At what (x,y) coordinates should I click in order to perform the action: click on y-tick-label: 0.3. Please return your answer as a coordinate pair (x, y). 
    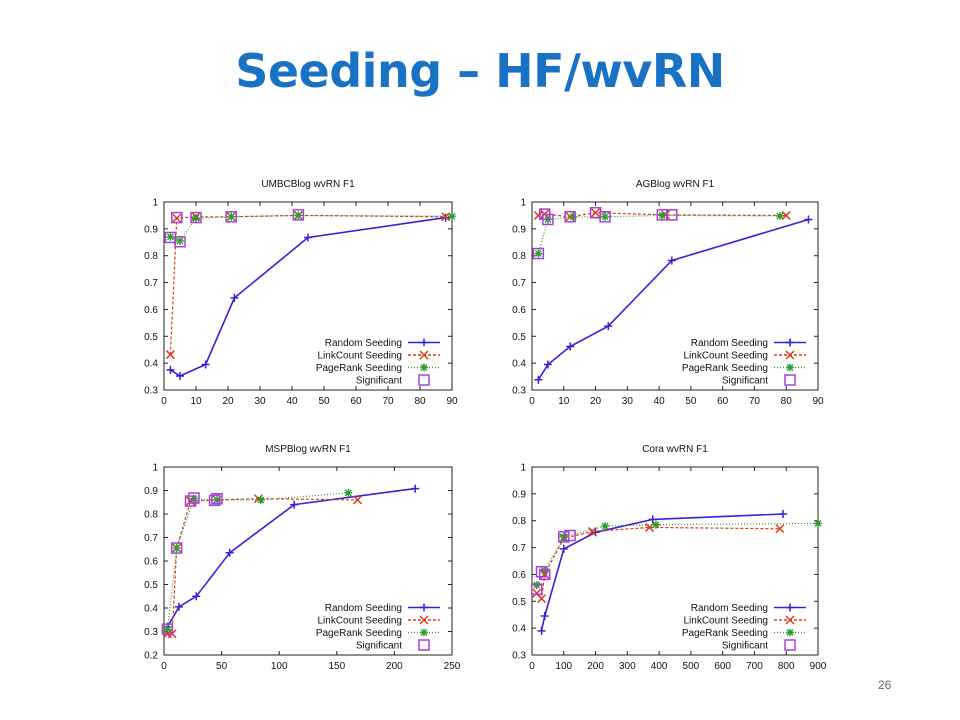
    Looking at the image, I should click on (519, 391).